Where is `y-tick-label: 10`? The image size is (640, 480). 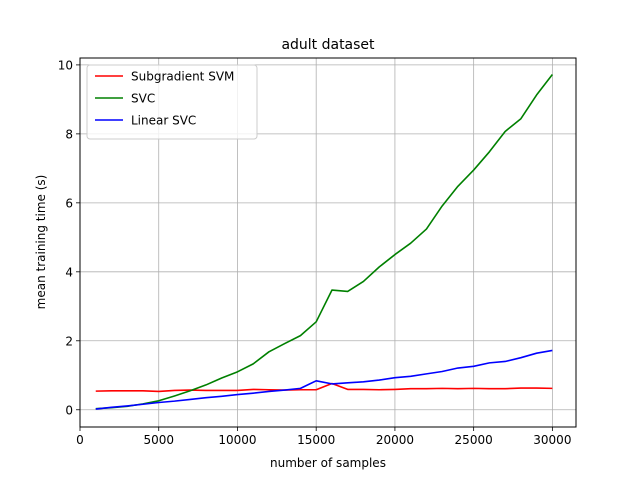
y-tick-label: 10 is located at coordinates (65, 65).